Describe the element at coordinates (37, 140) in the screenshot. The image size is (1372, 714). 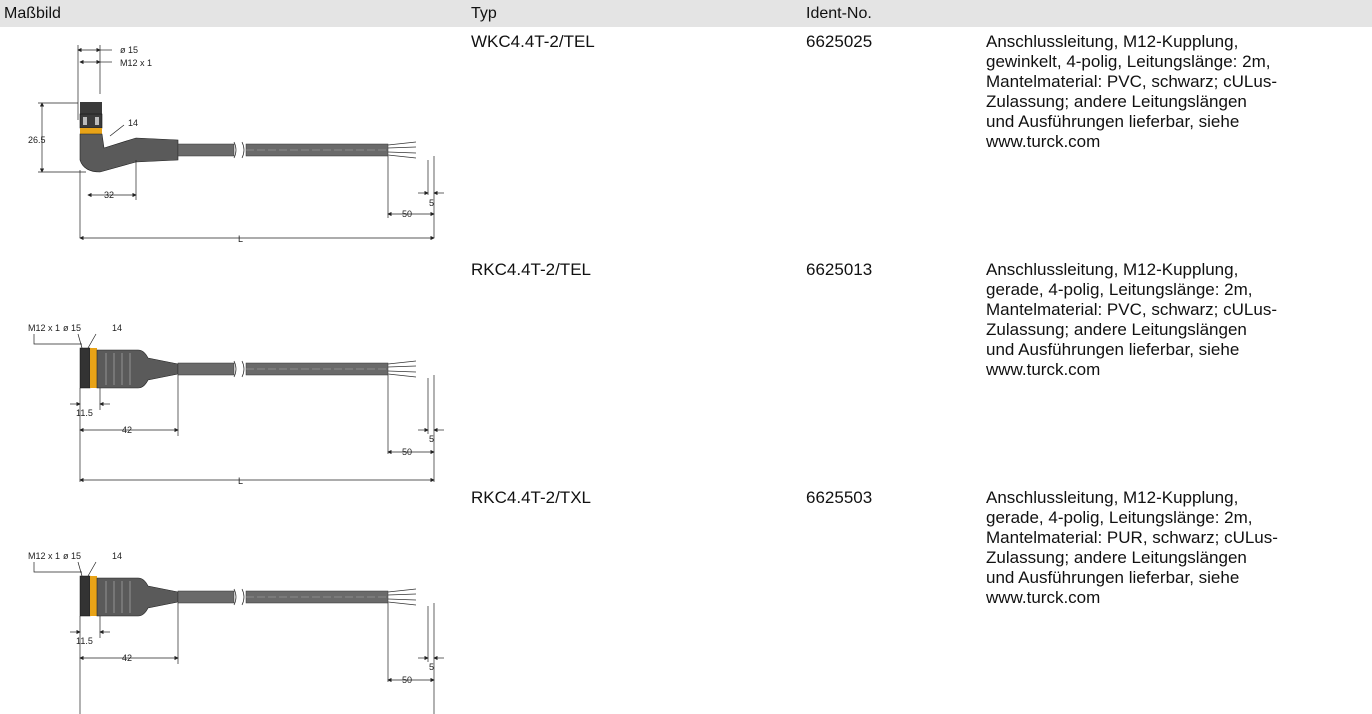
I see `dim-height: 26.5` at that location.